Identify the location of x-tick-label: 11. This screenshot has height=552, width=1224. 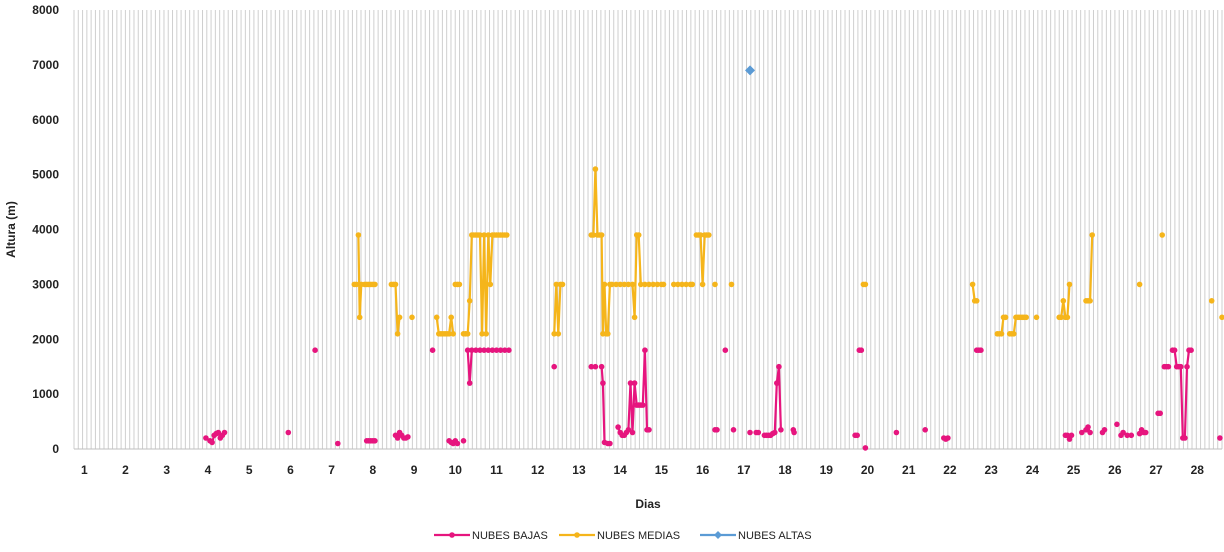
(496, 470).